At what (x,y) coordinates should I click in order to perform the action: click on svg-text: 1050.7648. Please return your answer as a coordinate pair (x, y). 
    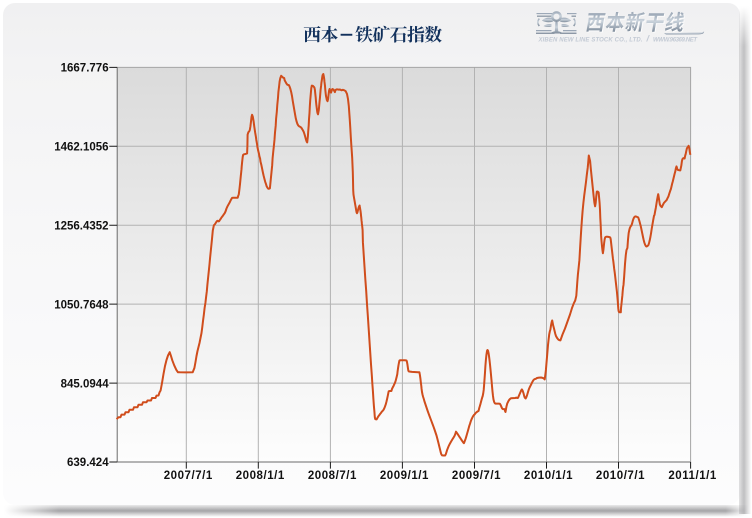
    Looking at the image, I should click on (81, 305).